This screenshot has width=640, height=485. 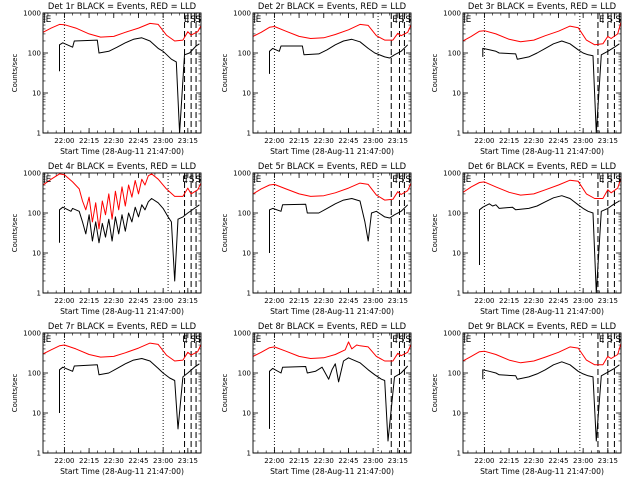 What do you see at coordinates (332, 6) in the screenshot?
I see `panel-title: Det 2r BLACK = Events, RED = LLD` at bounding box center [332, 6].